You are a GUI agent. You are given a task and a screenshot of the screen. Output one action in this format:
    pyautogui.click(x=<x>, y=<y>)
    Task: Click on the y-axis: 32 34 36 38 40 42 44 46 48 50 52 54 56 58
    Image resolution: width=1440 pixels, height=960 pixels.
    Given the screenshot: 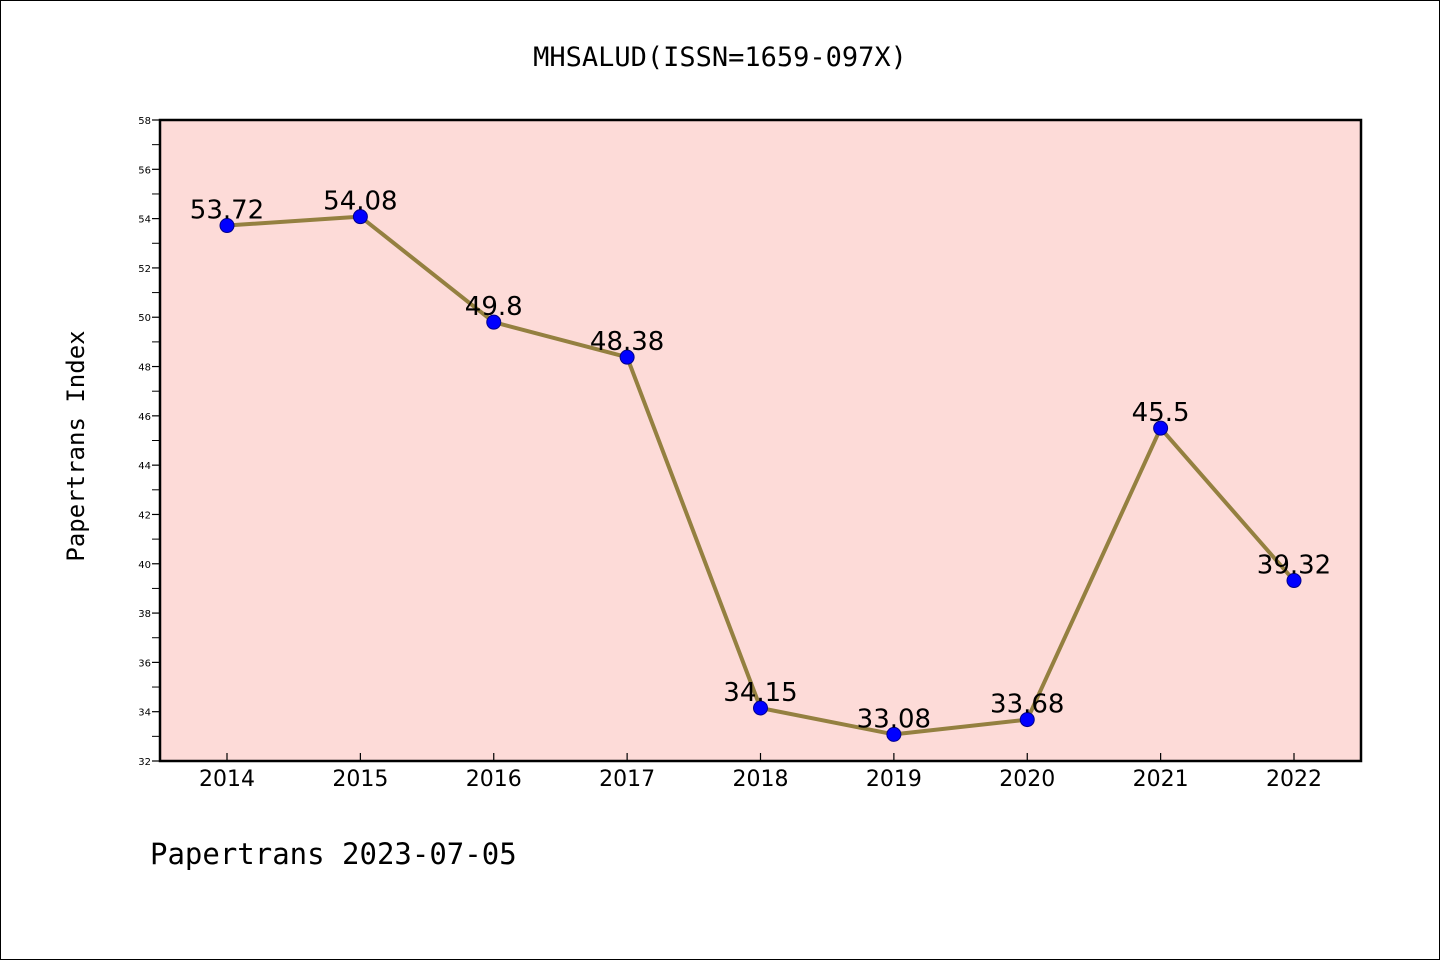 What is the action you would take?
    pyautogui.click(x=149, y=442)
    